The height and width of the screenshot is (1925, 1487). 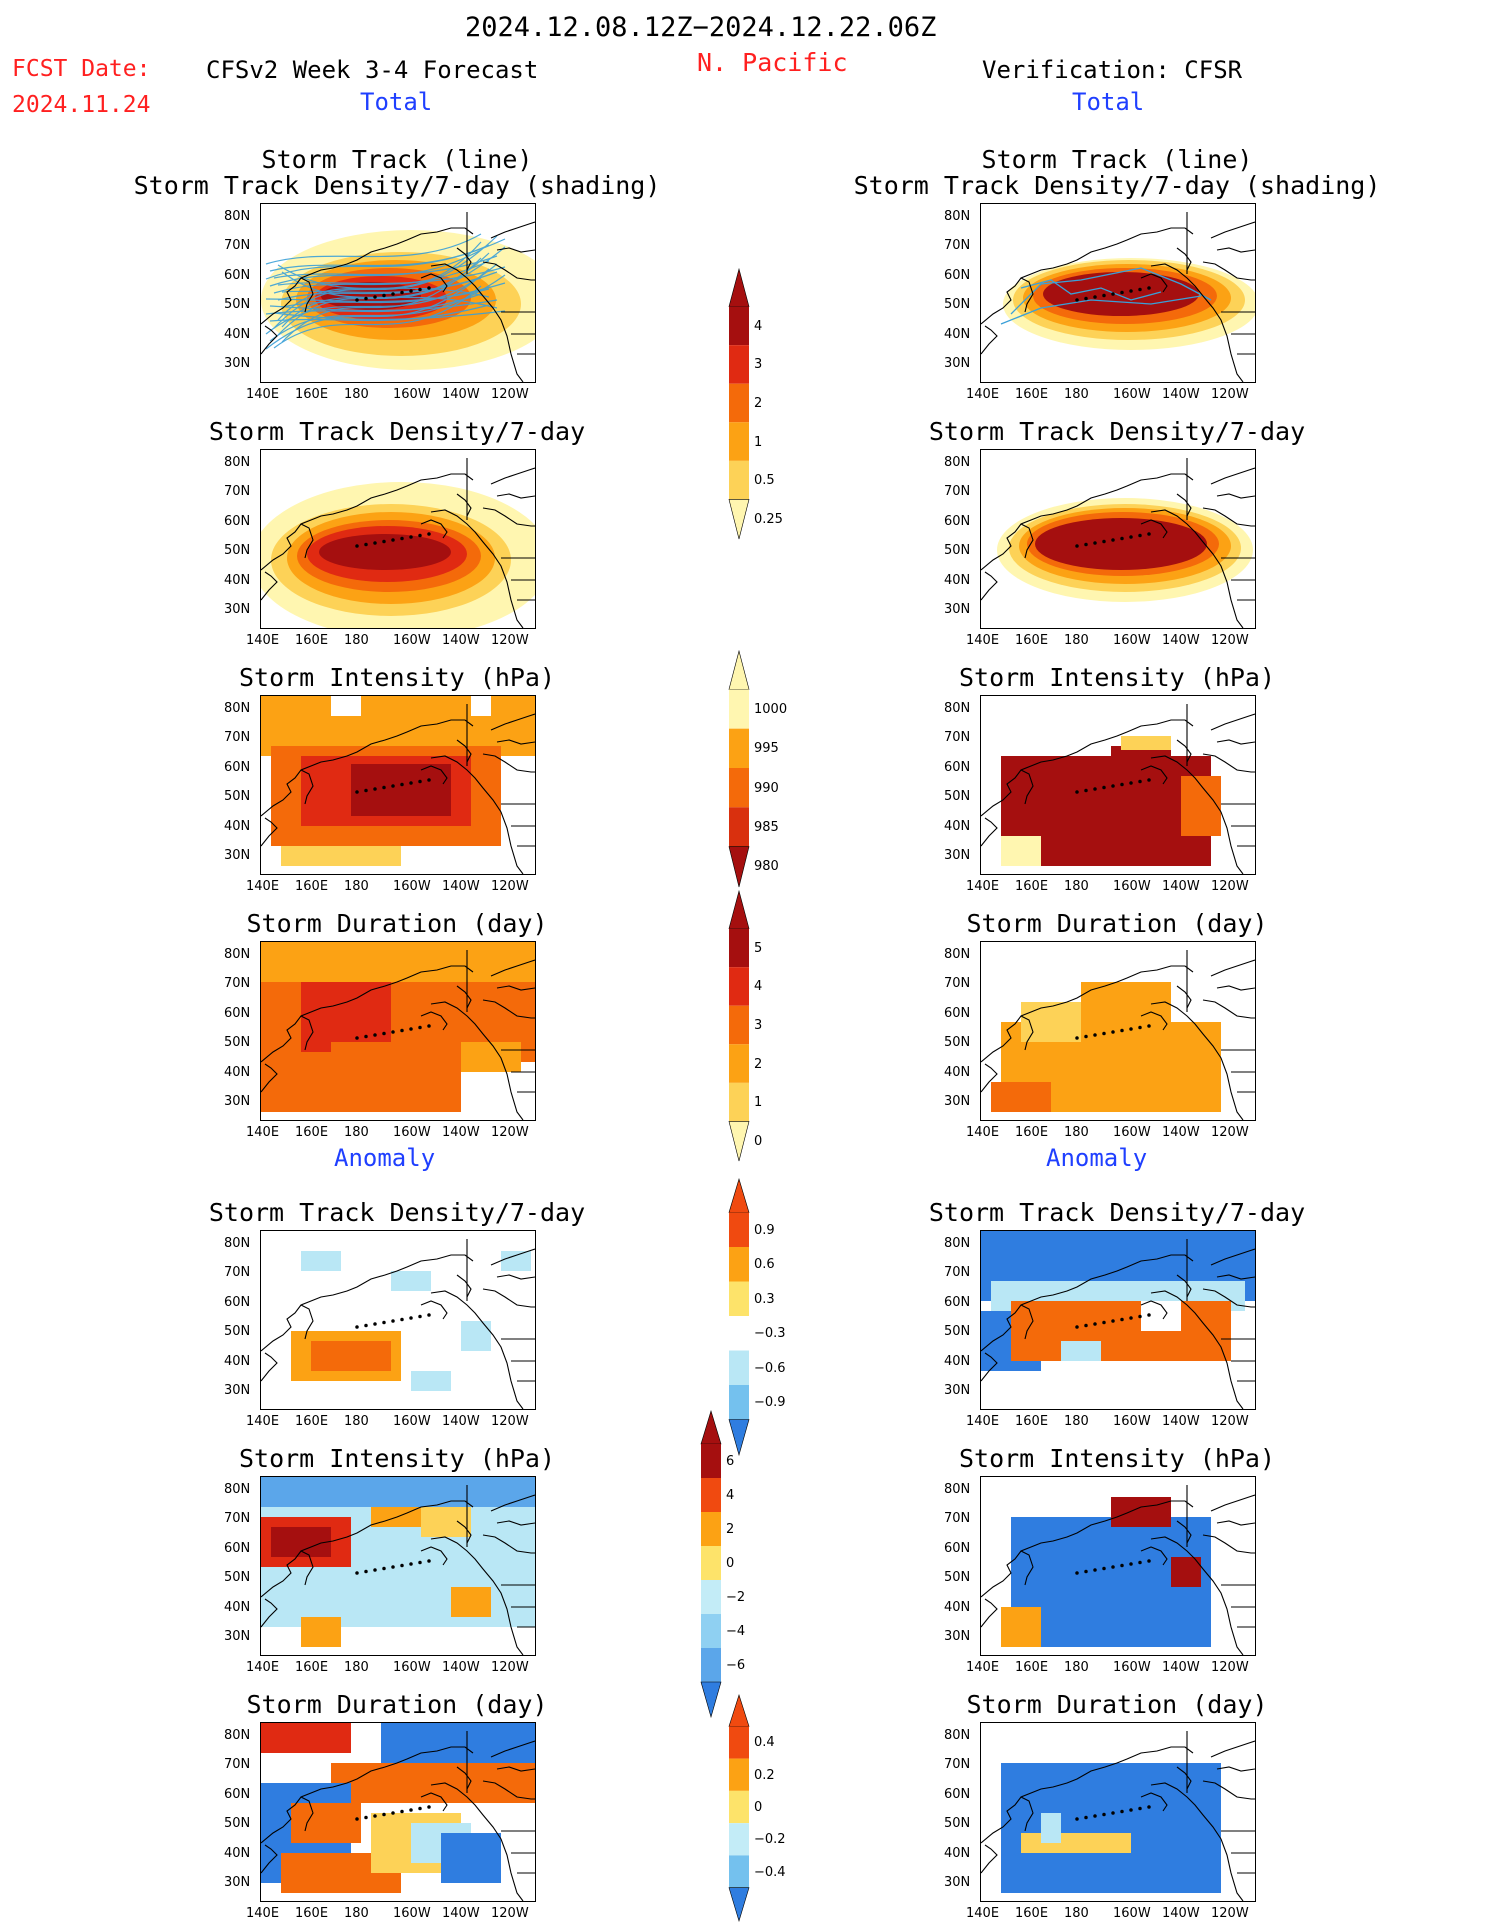 I want to click on coastline, so click(x=1118, y=1570).